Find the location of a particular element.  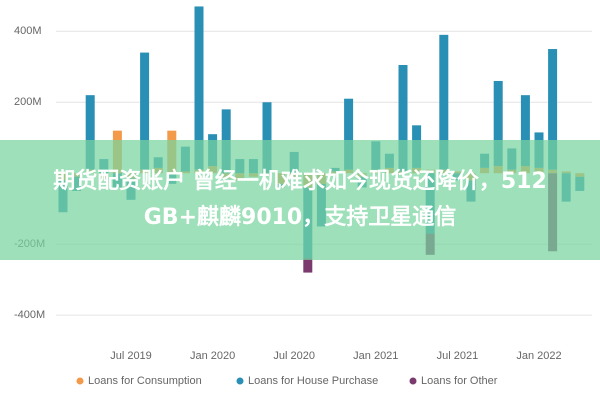

banner-line: 期货配资账户 曾经一机难求如今现货还降价，512 is located at coordinates (300, 181).